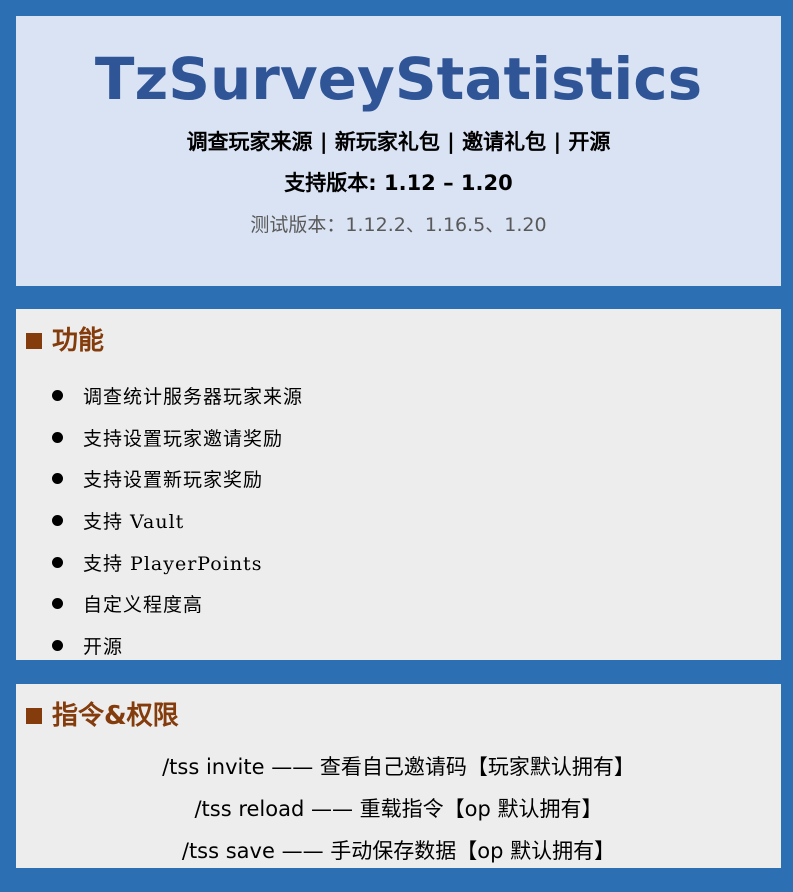 This screenshot has width=793, height=892. I want to click on list-item: 调查统计服务器玩家来源, so click(177, 396).